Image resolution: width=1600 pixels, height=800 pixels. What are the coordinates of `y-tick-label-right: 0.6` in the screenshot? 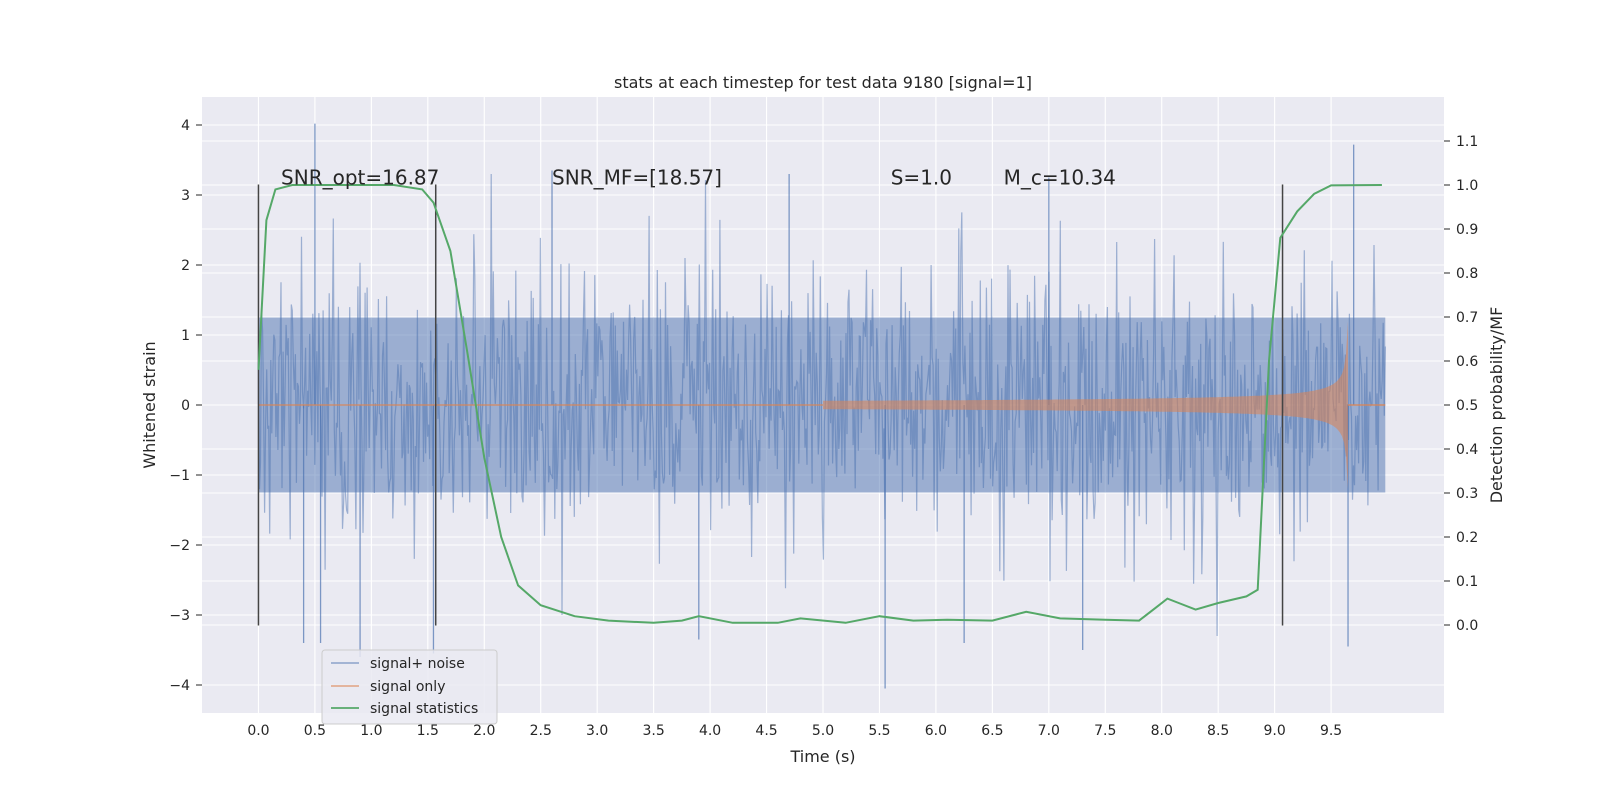 It's located at (1467, 362).